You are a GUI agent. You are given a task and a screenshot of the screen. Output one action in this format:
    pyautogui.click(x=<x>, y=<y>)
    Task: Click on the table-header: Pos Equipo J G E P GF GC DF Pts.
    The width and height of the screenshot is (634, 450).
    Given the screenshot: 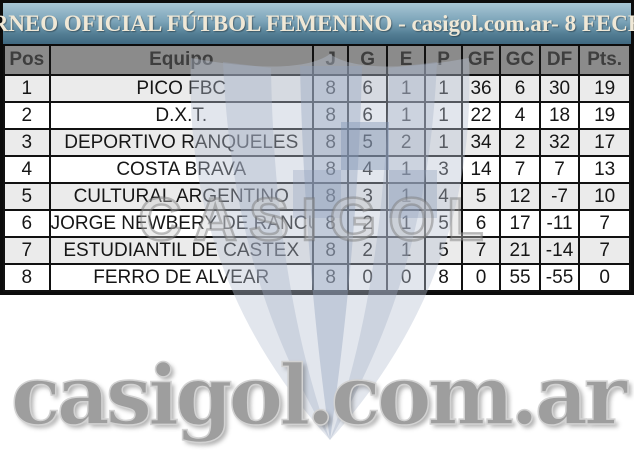 What is the action you would take?
    pyautogui.click(x=317, y=61)
    